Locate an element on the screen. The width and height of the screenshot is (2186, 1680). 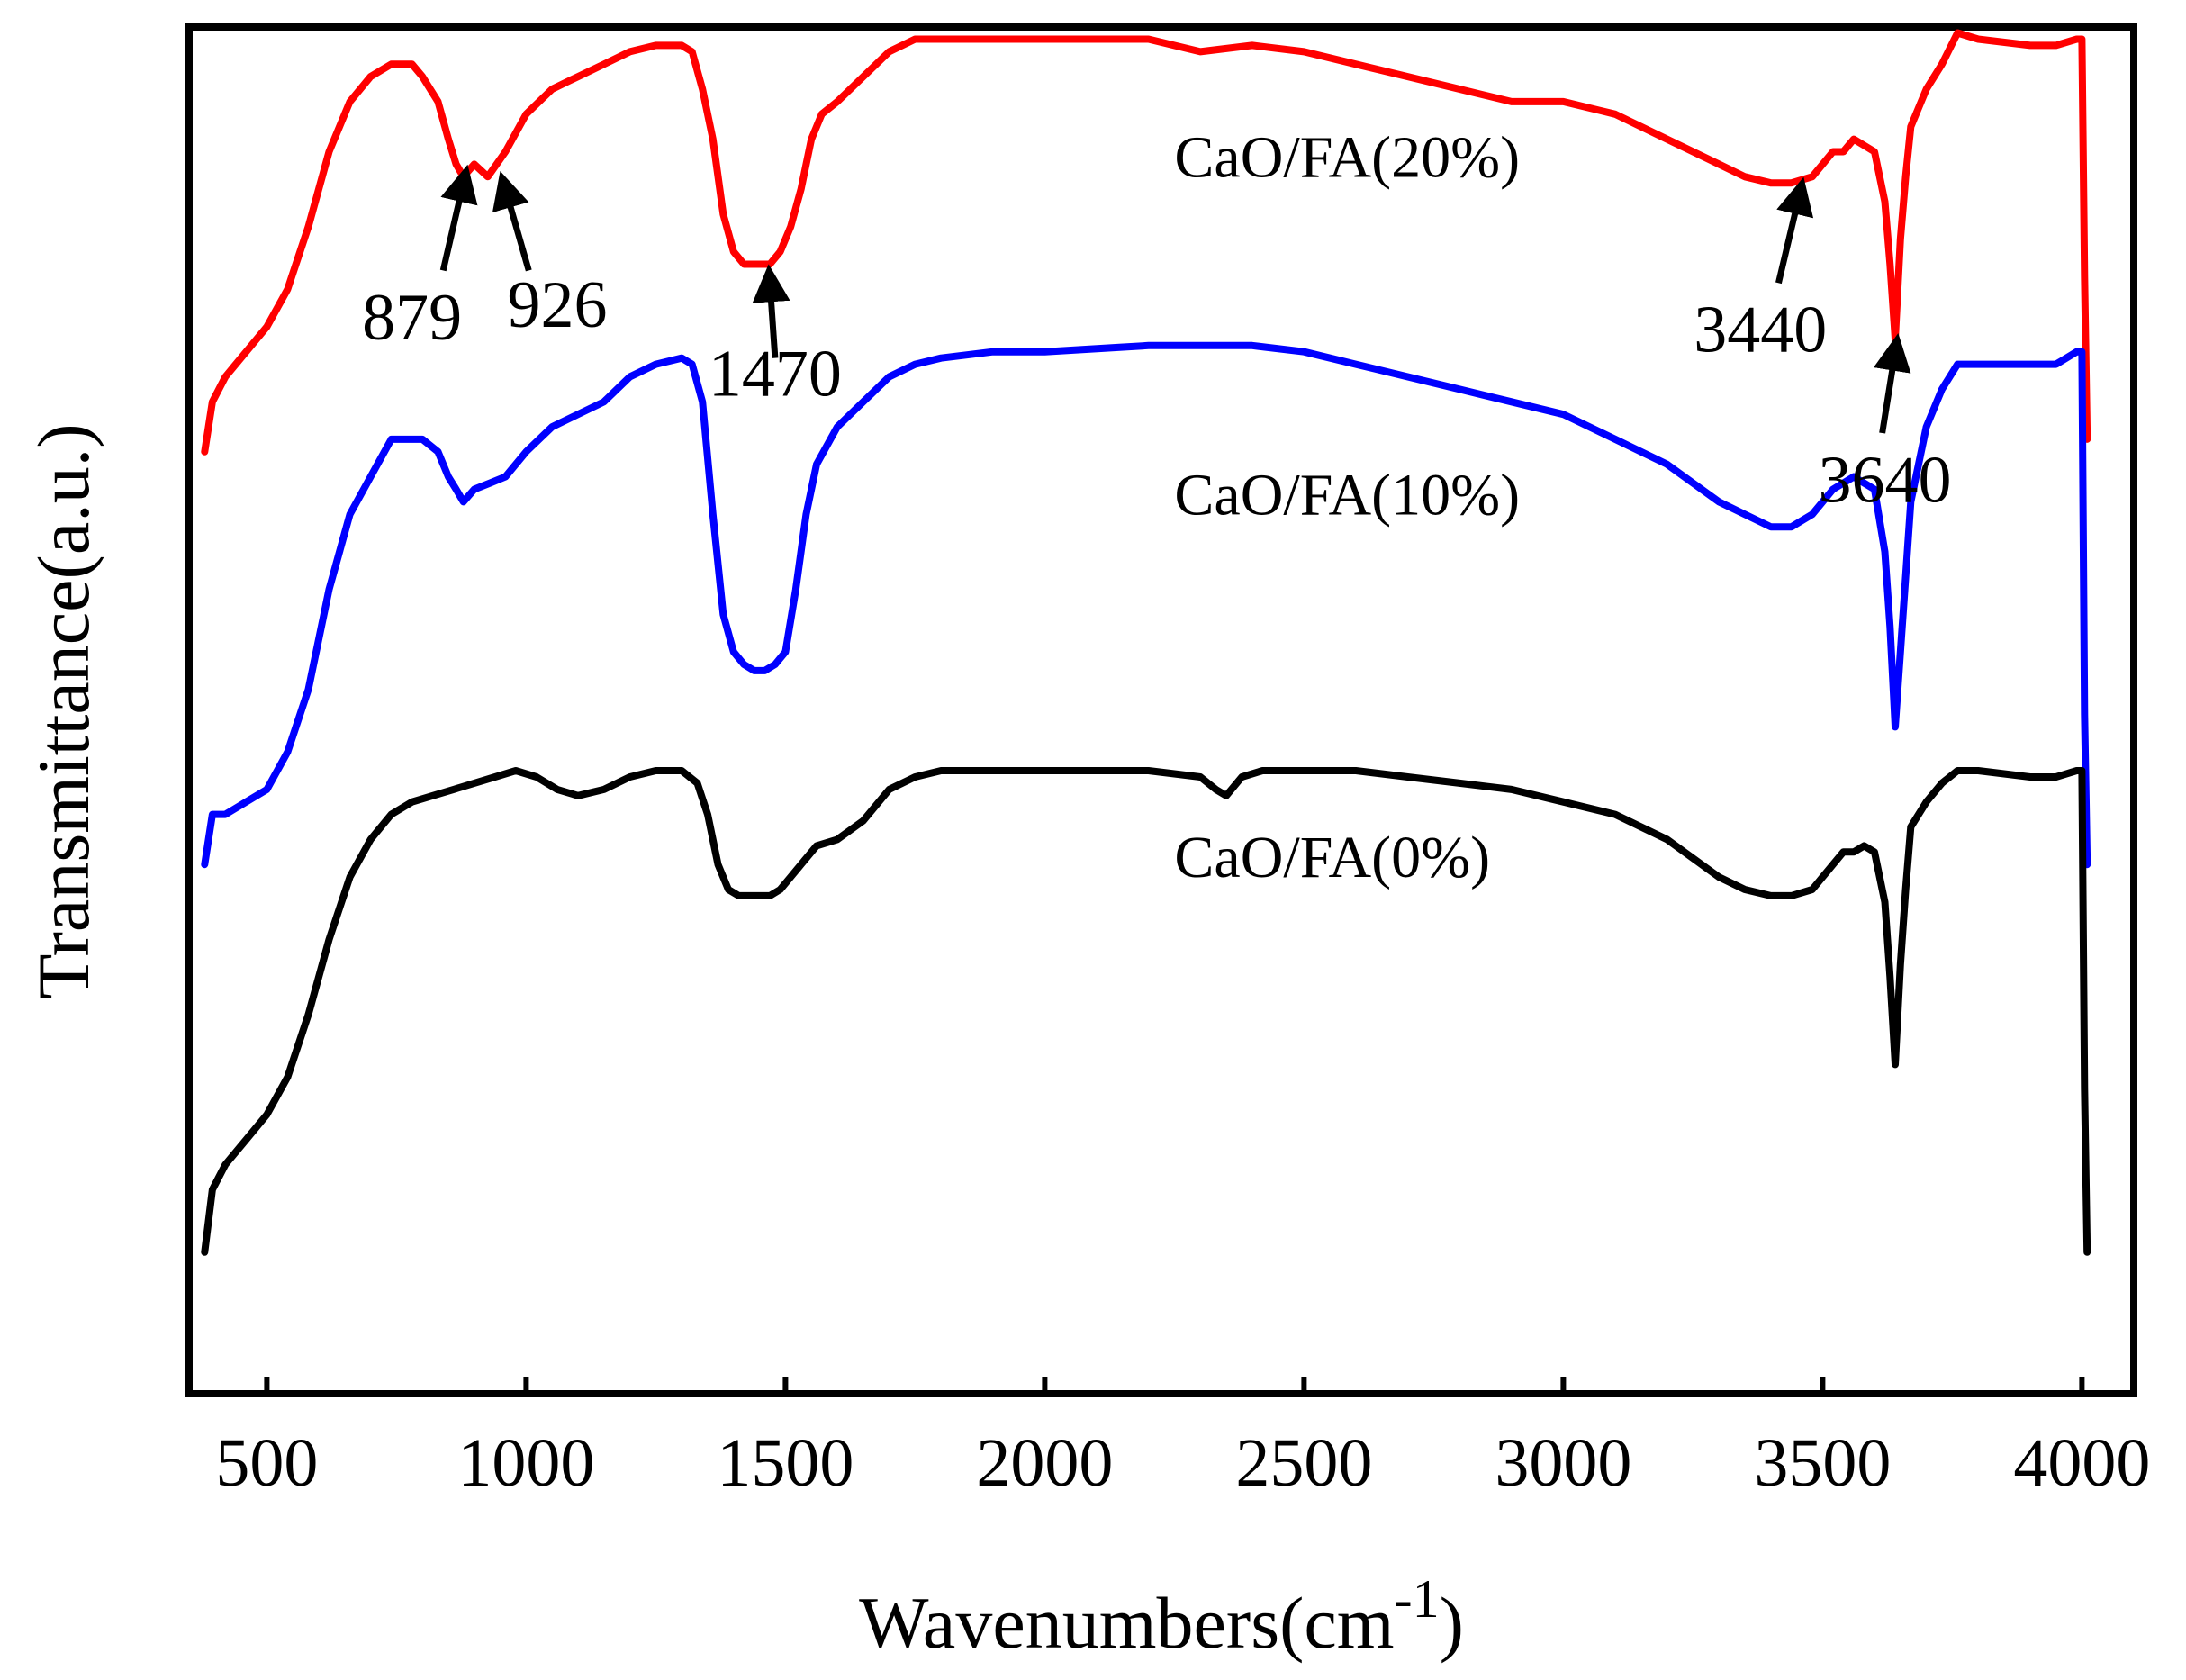
x-tick-label: 2500 is located at coordinates (1303, 1463).